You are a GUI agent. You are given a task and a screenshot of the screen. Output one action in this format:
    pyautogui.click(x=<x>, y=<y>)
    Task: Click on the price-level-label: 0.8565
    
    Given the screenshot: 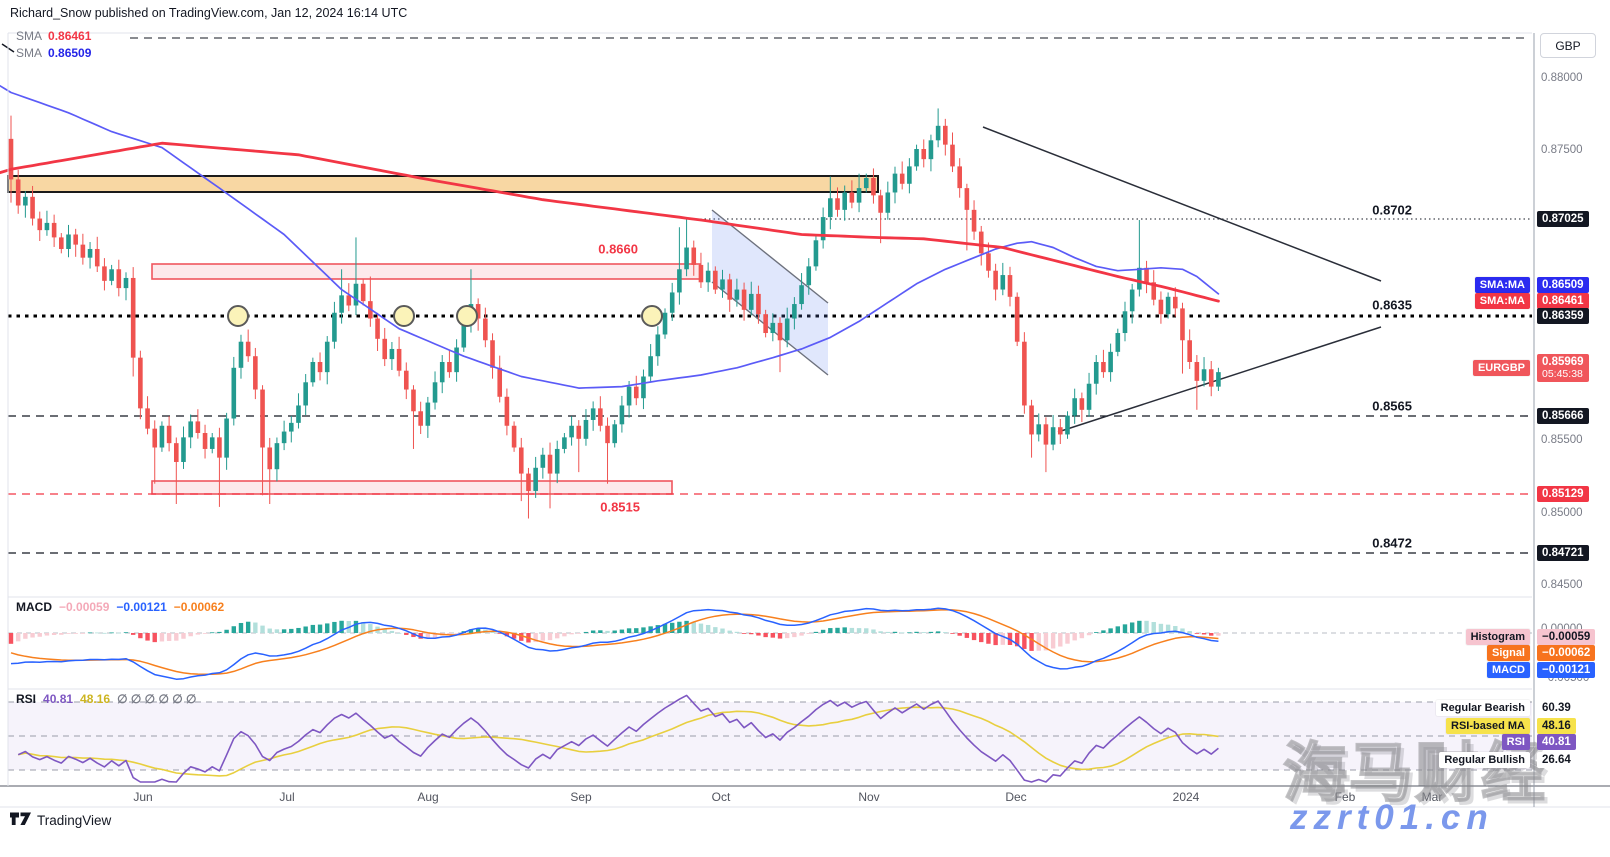 What is the action you would take?
    pyautogui.click(x=1392, y=406)
    